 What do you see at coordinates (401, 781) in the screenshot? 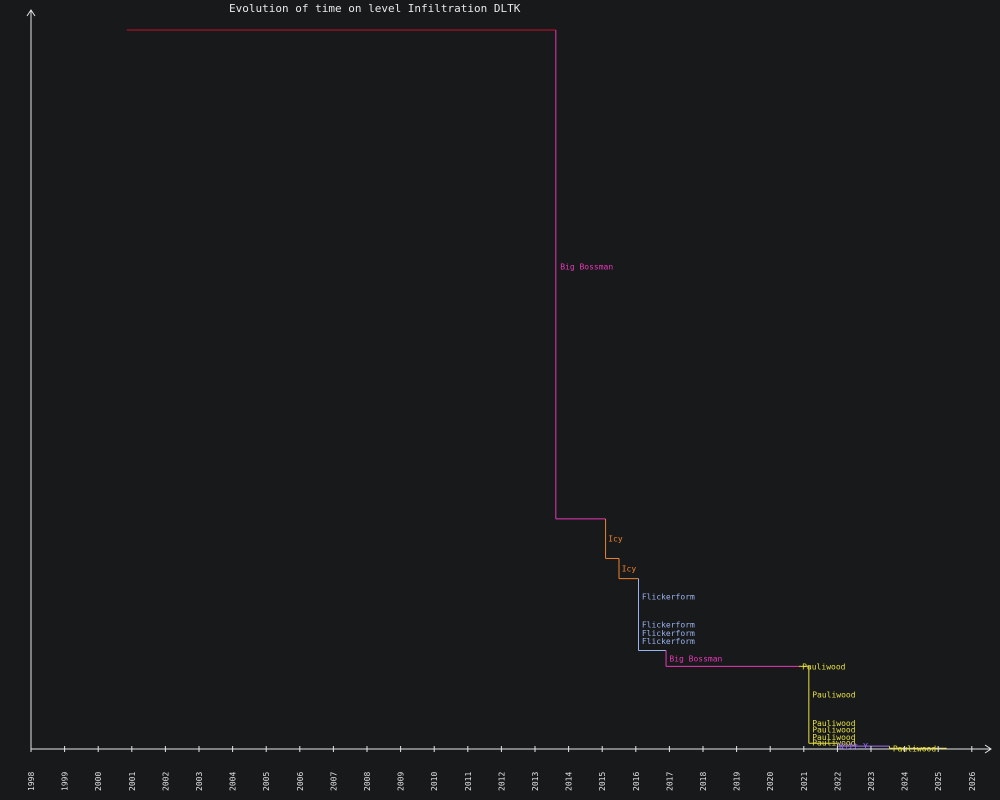
I see `x-tick-label: 2009` at bounding box center [401, 781].